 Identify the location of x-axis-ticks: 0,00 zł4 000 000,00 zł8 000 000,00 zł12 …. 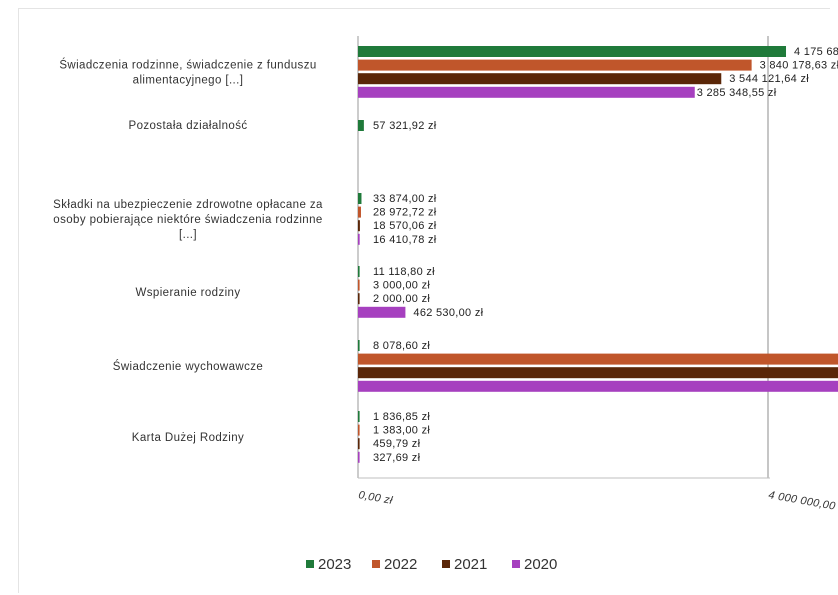
(597, 502).